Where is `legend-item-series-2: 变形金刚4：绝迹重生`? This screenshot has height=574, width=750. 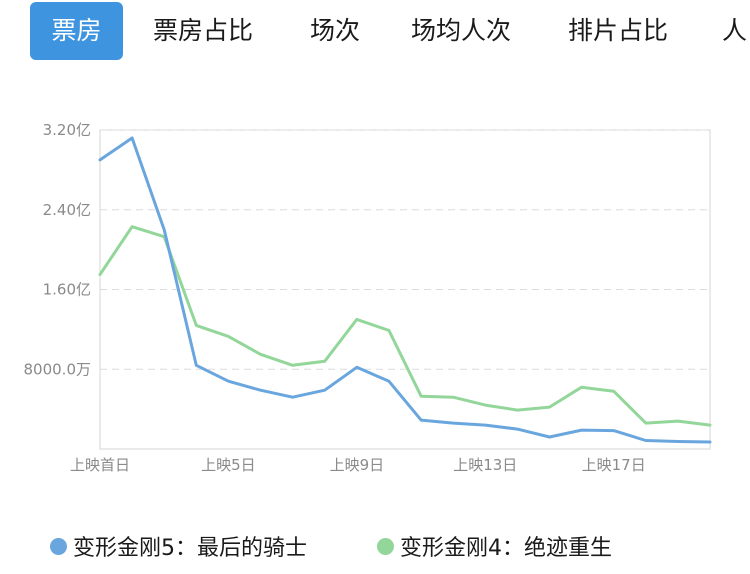
legend-item-series-2: 变形金刚4：绝迹重生 is located at coordinates (494, 546).